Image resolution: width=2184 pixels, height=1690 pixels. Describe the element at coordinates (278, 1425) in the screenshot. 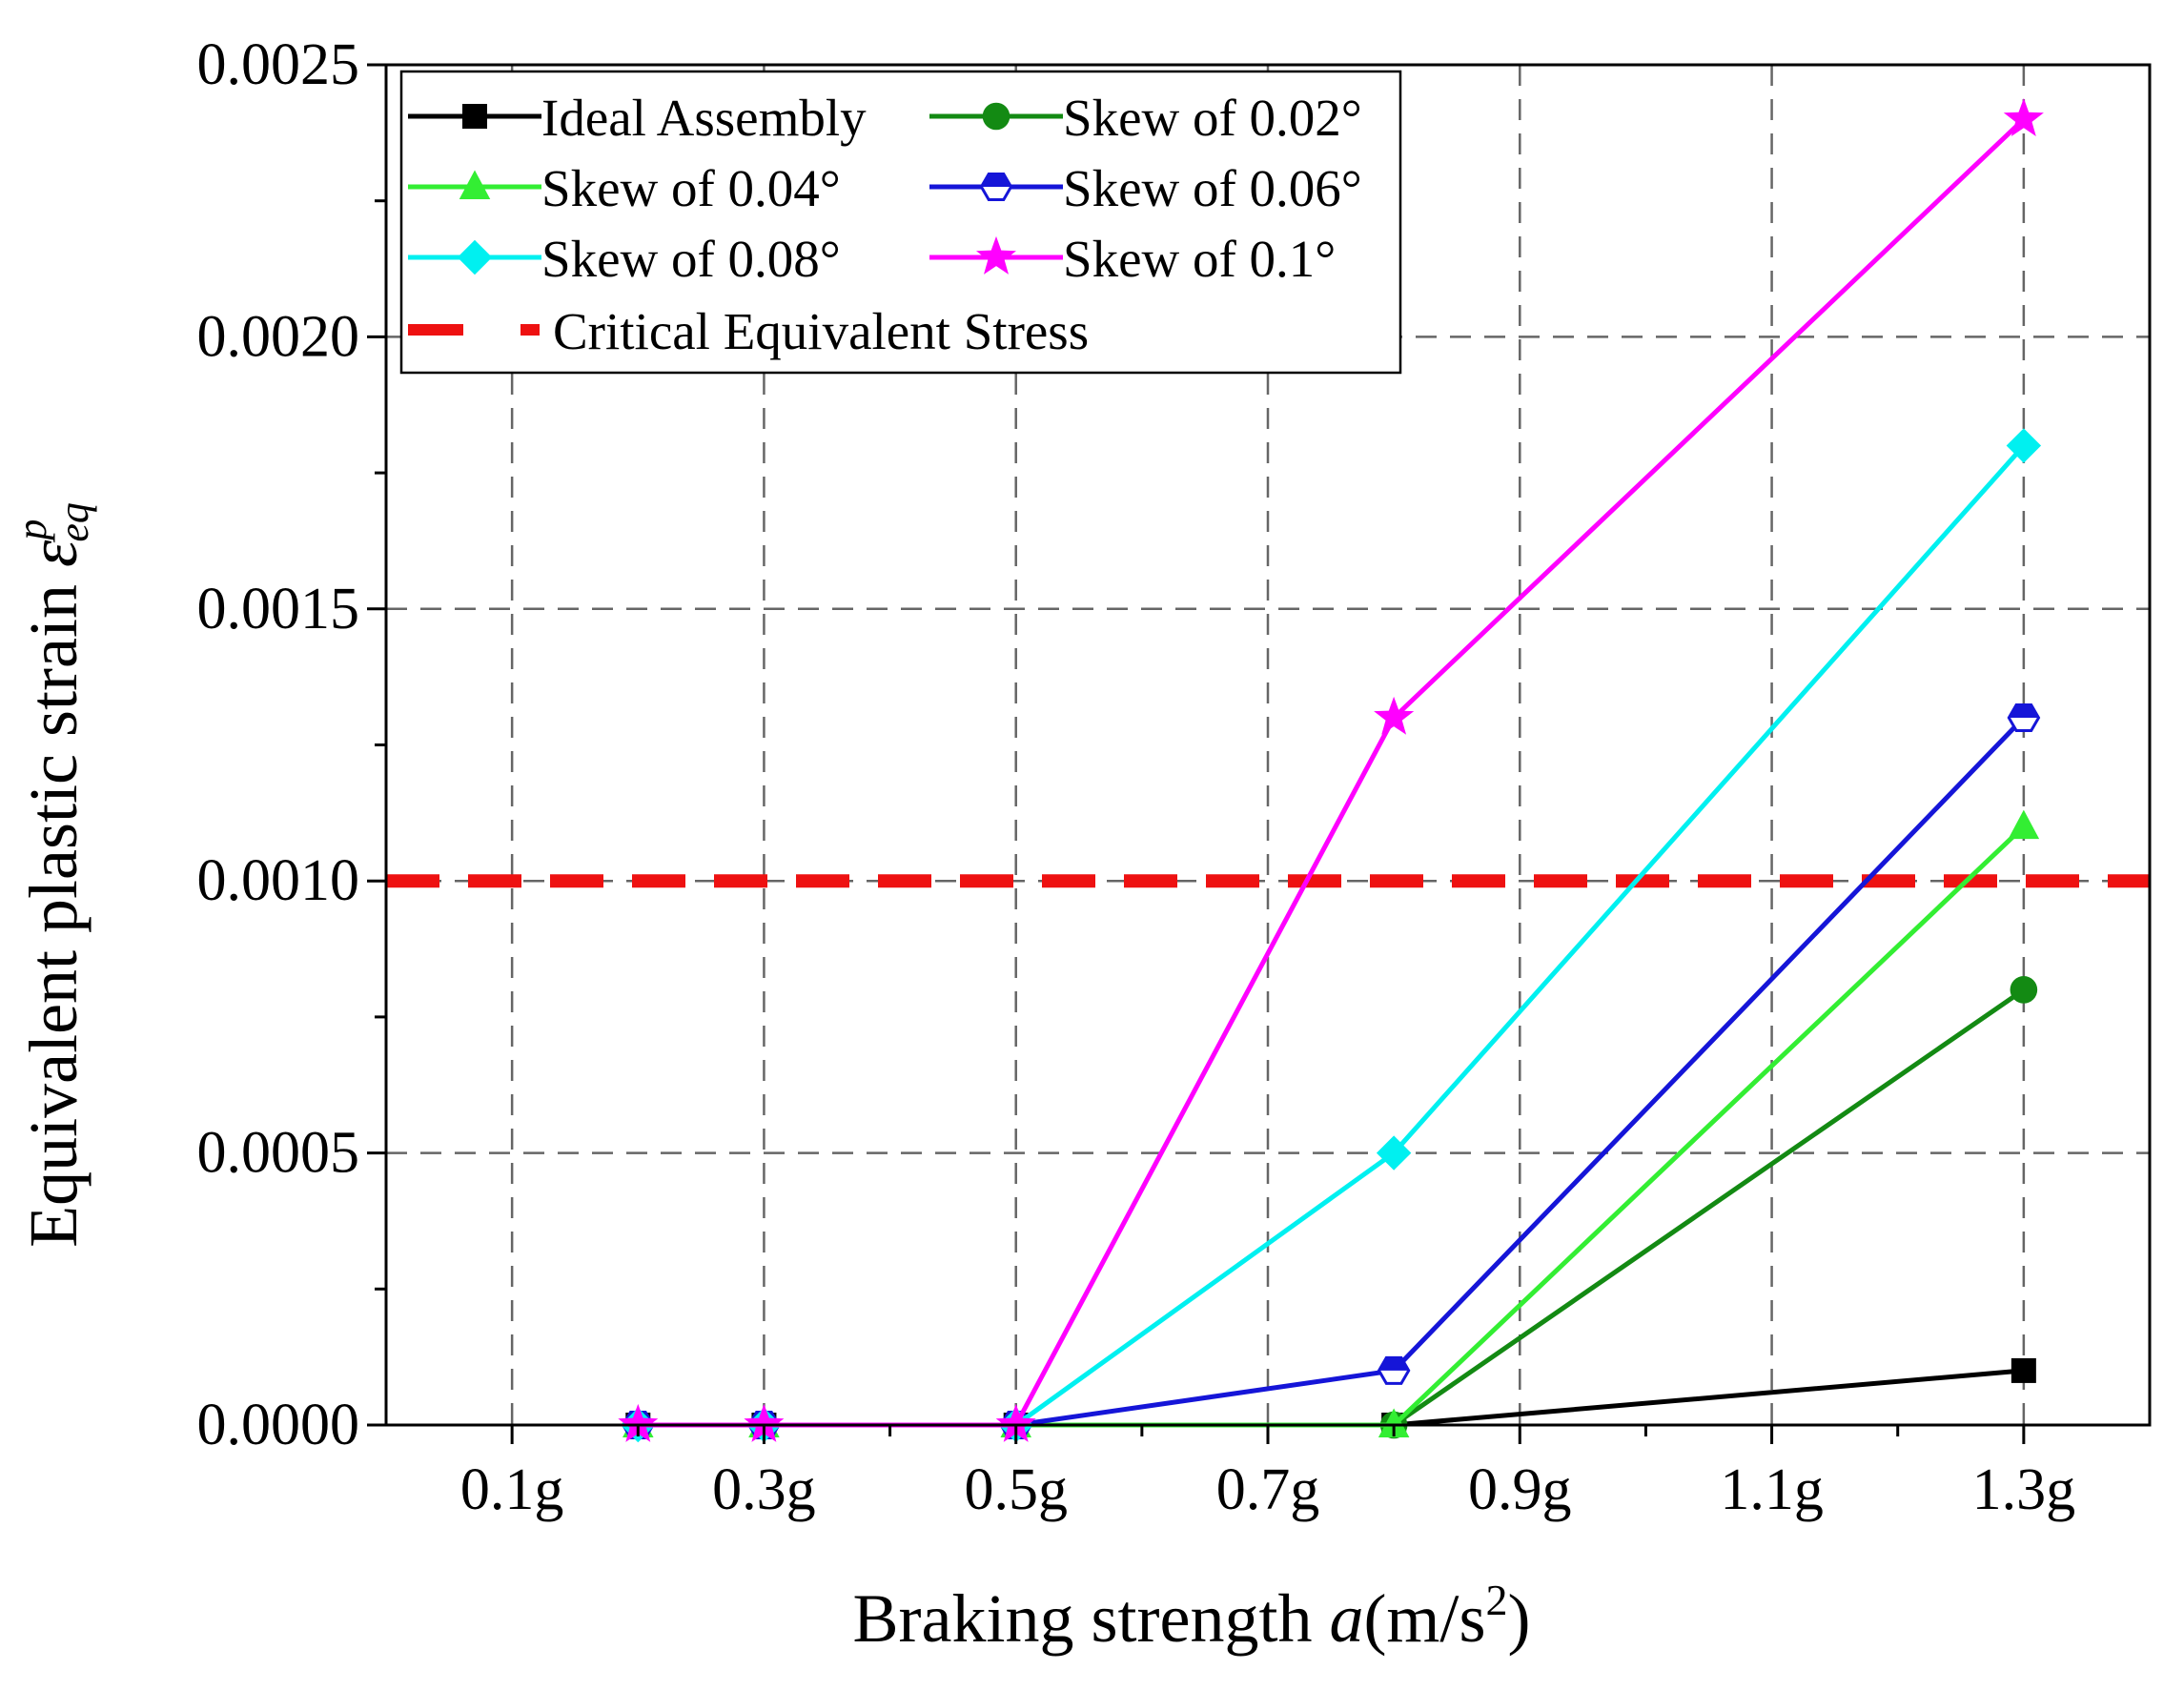

I see `y-tick-label: 0.0000` at that location.